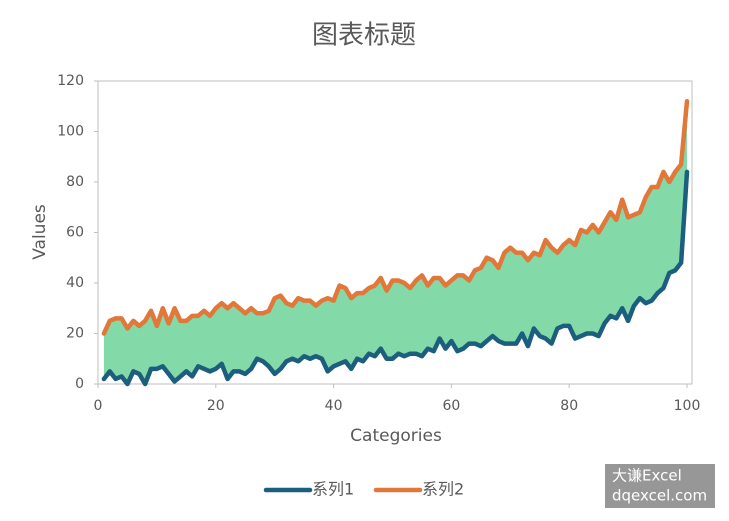 The width and height of the screenshot is (729, 521). What do you see at coordinates (660, 486) in the screenshot?
I see `watermark-box` at bounding box center [660, 486].